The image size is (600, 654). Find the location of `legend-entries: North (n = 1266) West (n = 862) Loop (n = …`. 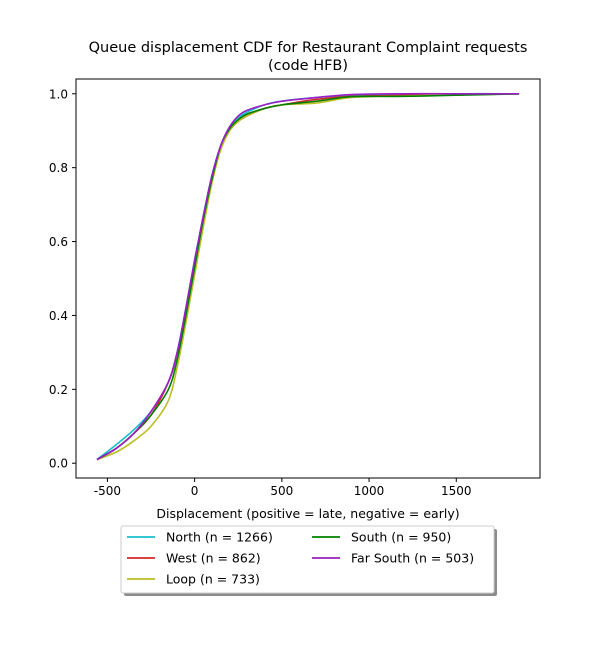

legend-entries: North (n = 1266) West (n = 862) Loop (n = … is located at coordinates (300, 558).